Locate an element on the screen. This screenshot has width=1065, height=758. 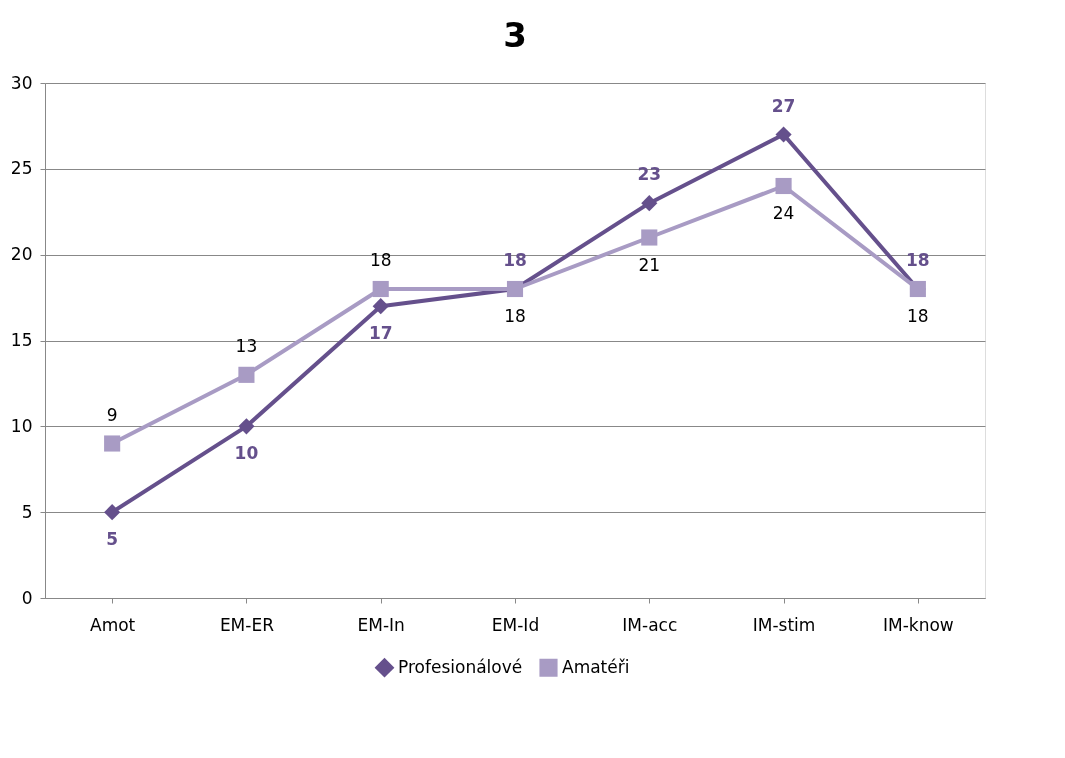
y-tick-label: 0 is located at coordinates (27, 597).